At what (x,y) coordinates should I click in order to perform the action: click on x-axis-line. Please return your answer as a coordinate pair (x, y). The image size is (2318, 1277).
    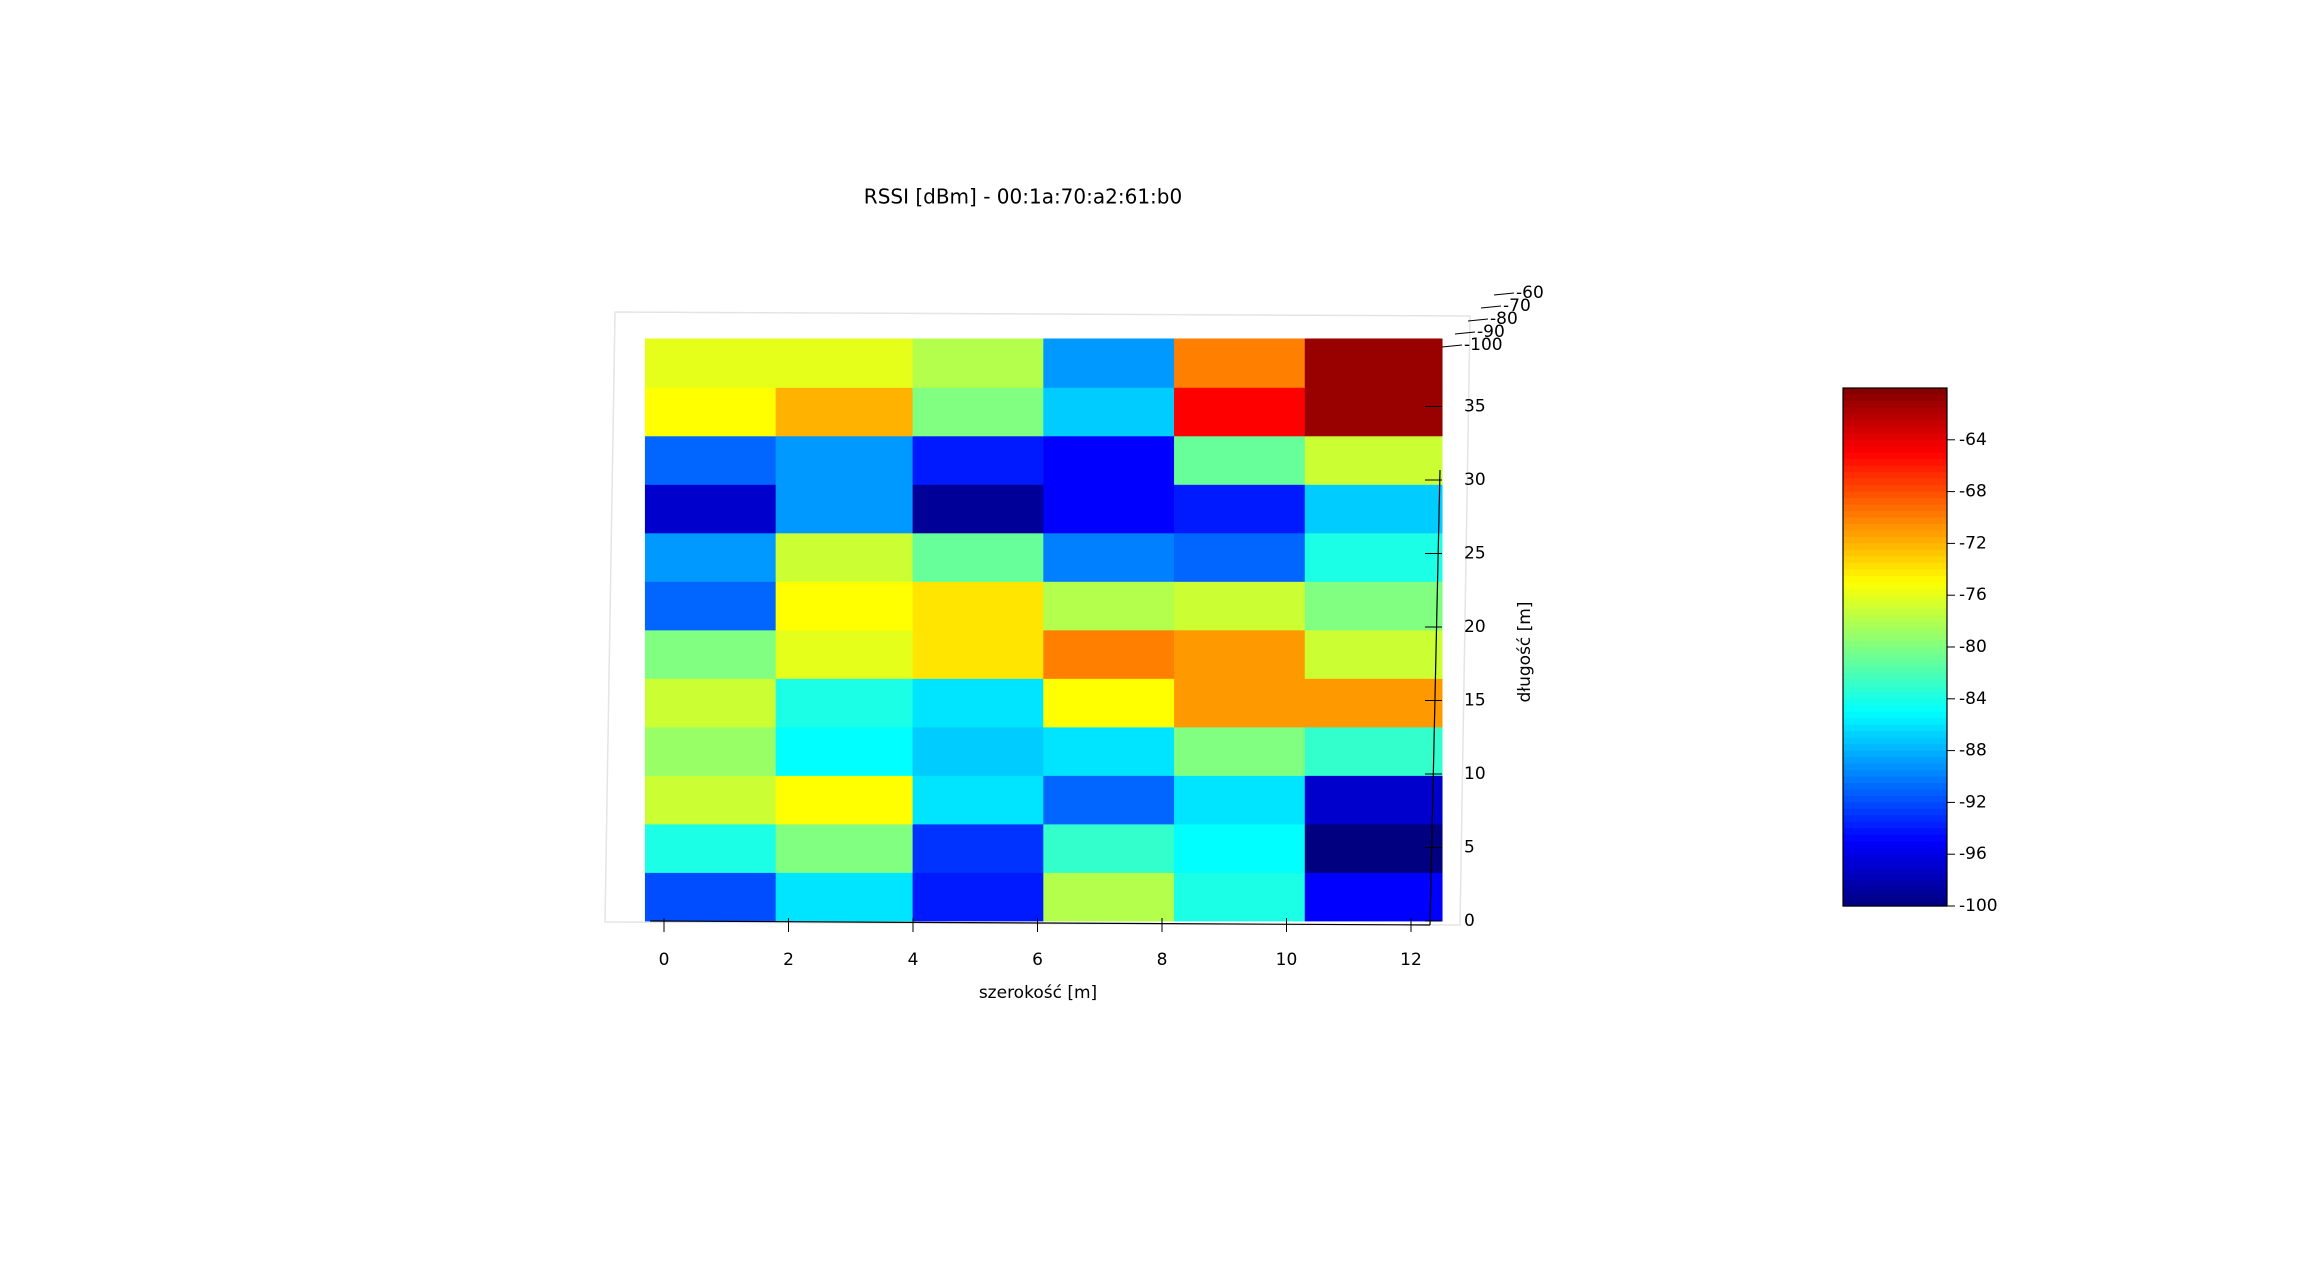
    Looking at the image, I should click on (1040, 923).